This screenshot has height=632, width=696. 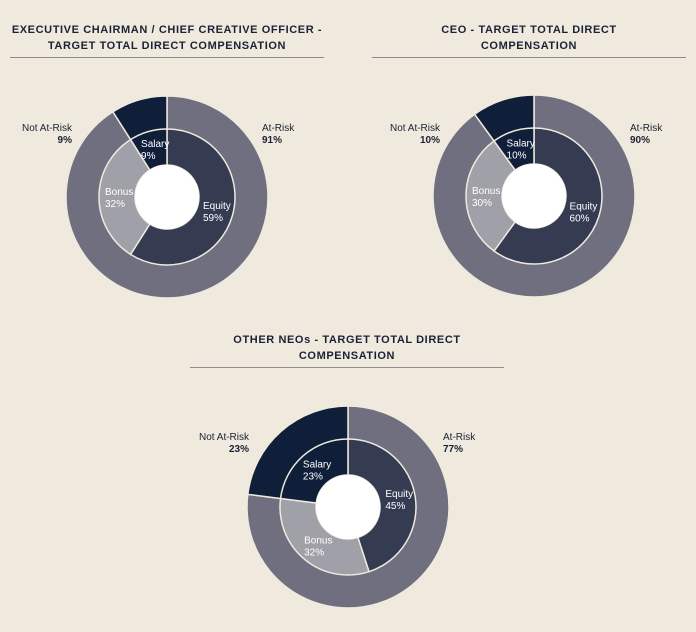 I want to click on outer-value-not-at-risk: 10%, so click(x=430, y=140).